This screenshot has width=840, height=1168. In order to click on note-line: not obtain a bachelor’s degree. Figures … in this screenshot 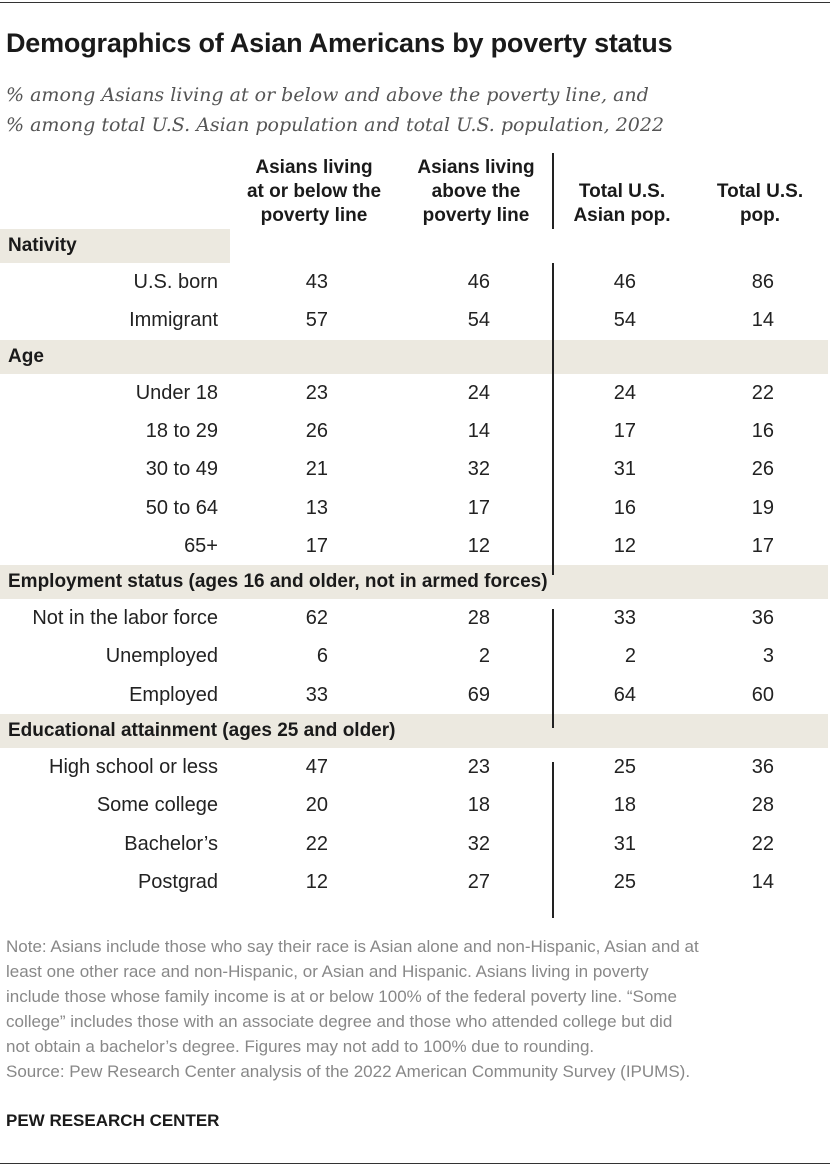, I will do `click(300, 1046)`.